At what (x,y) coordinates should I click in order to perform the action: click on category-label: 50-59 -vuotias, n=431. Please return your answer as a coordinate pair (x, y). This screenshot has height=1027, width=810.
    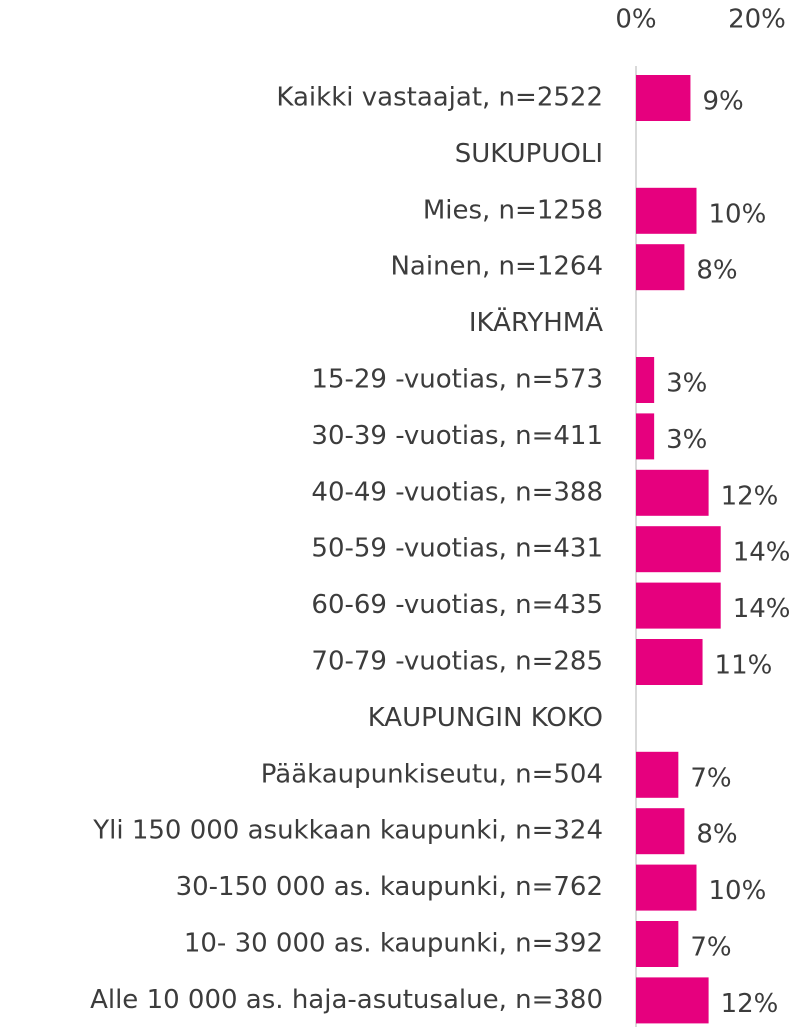
    Looking at the image, I should click on (457, 549).